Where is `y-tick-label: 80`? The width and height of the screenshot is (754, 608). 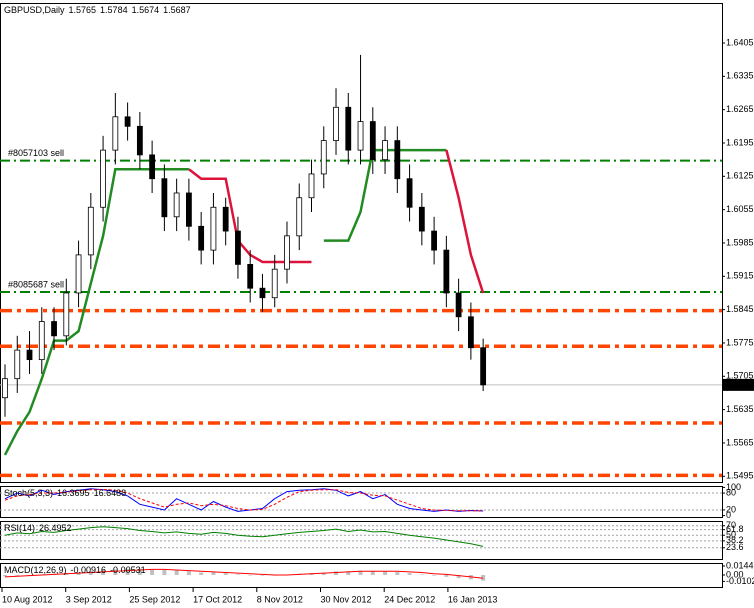 y-tick-label: 80 is located at coordinates (731, 492).